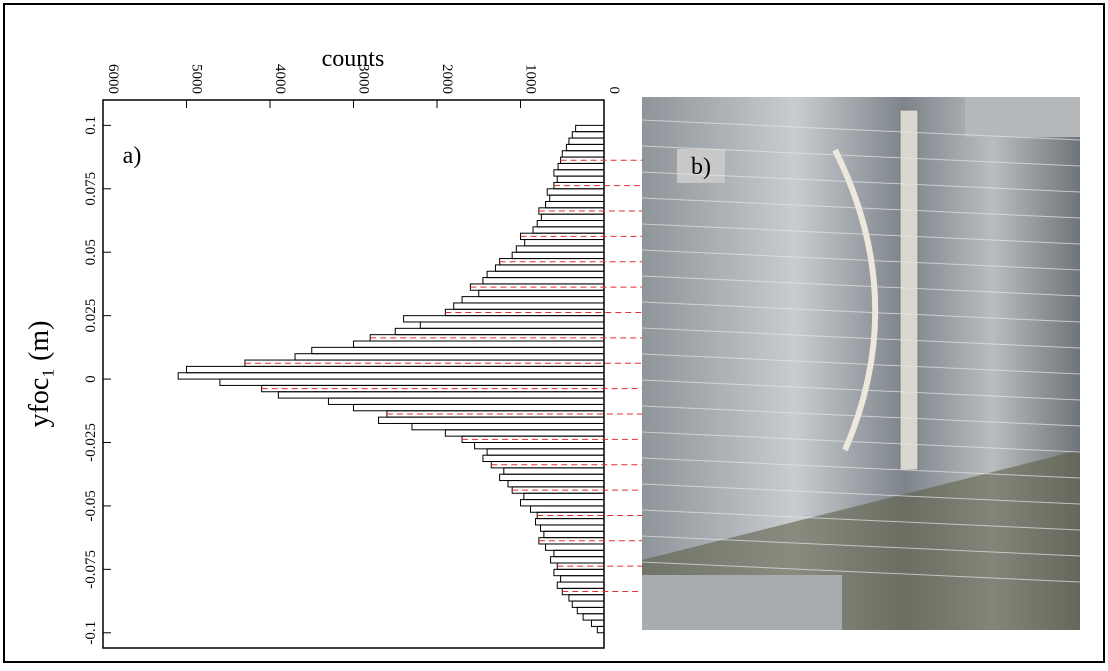  Describe the element at coordinates (280, 79) in the screenshot. I see `x-tick-label: 4000` at that location.